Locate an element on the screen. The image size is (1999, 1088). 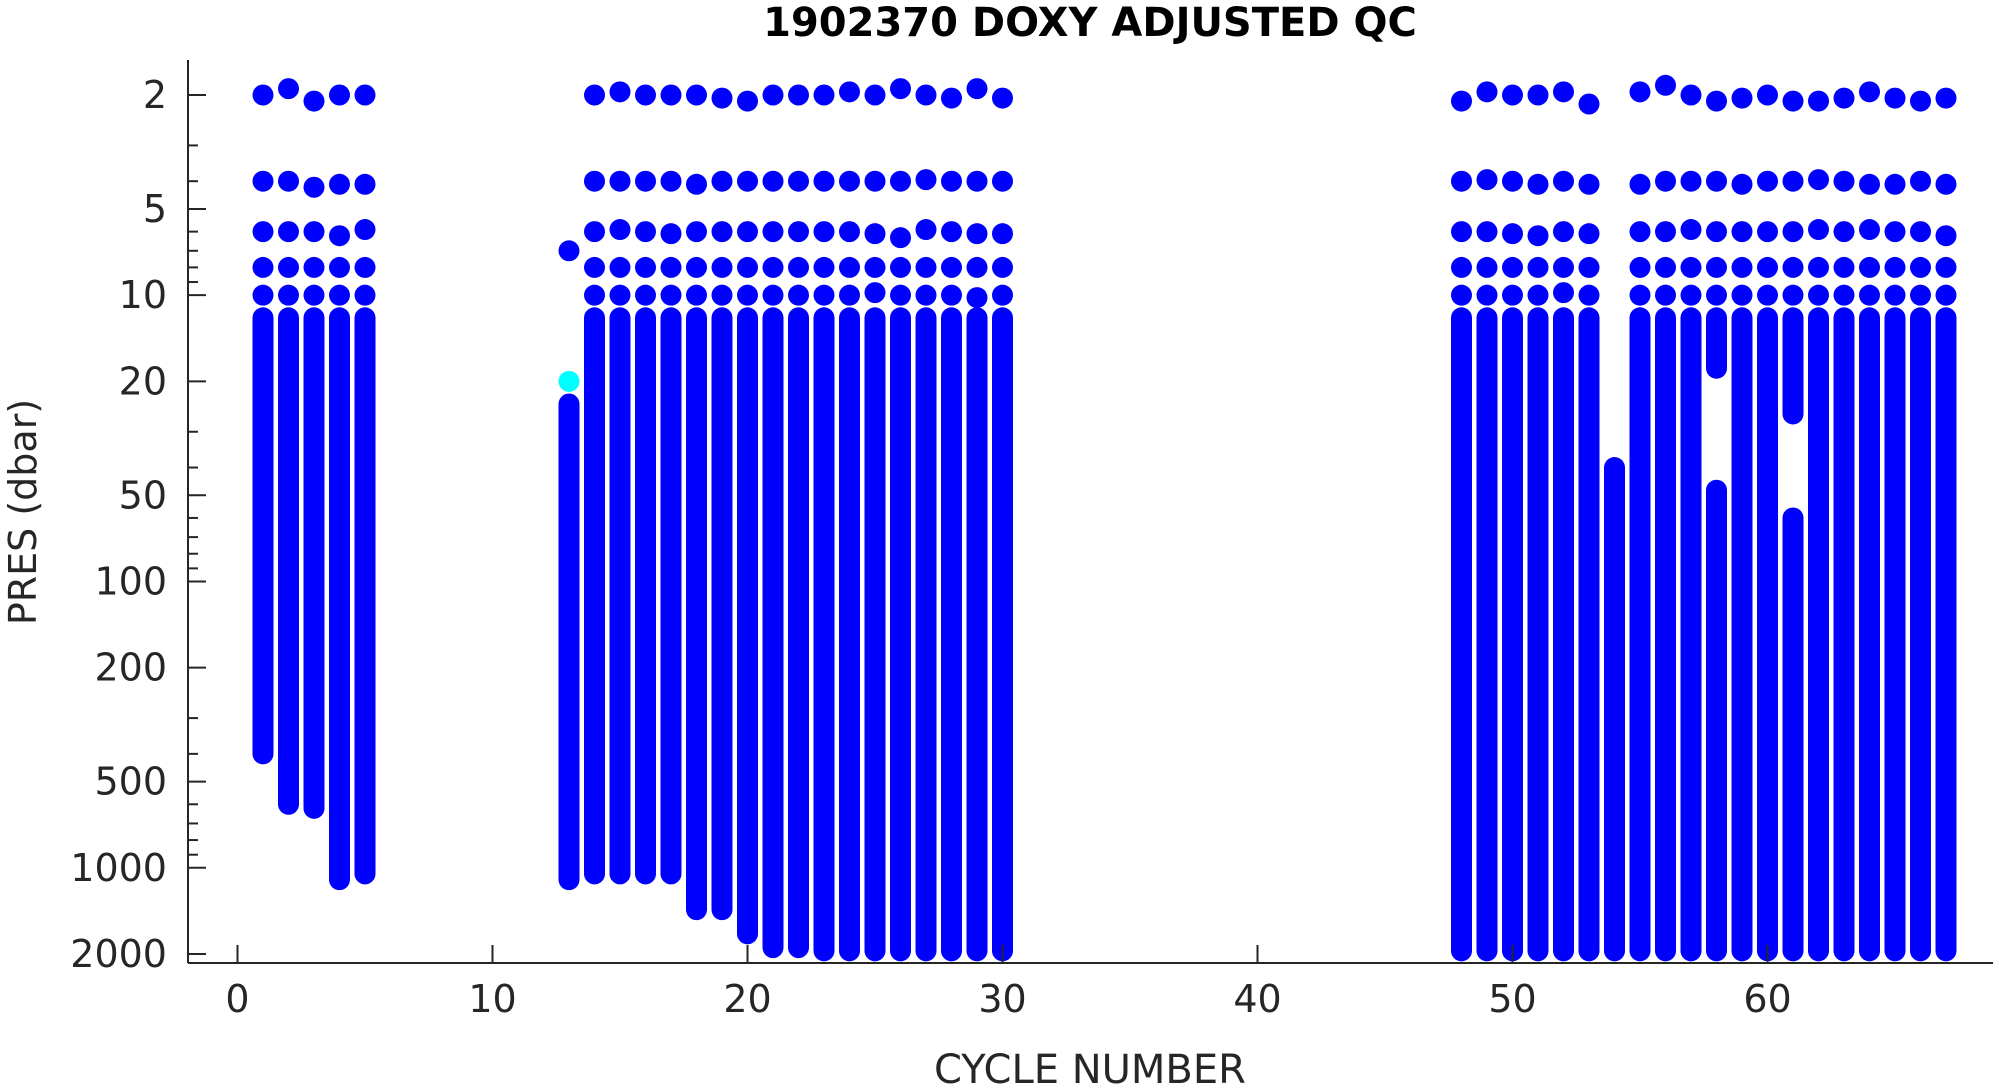
x-tick-label: 30 is located at coordinates (1002, 999).